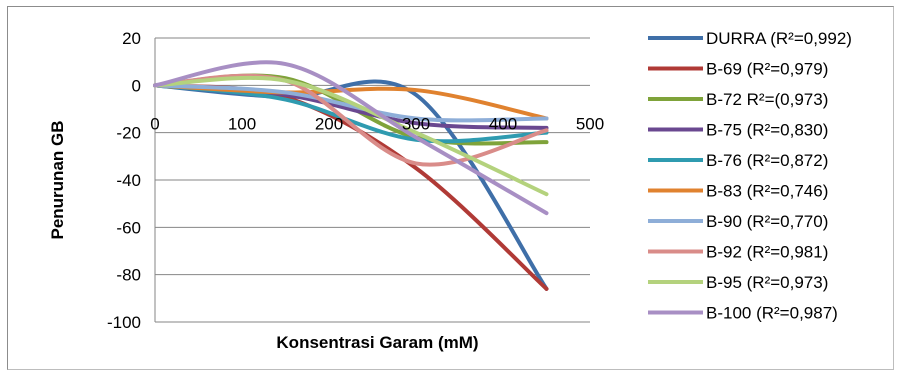  I want to click on x-tick-label: 200, so click(329, 123).